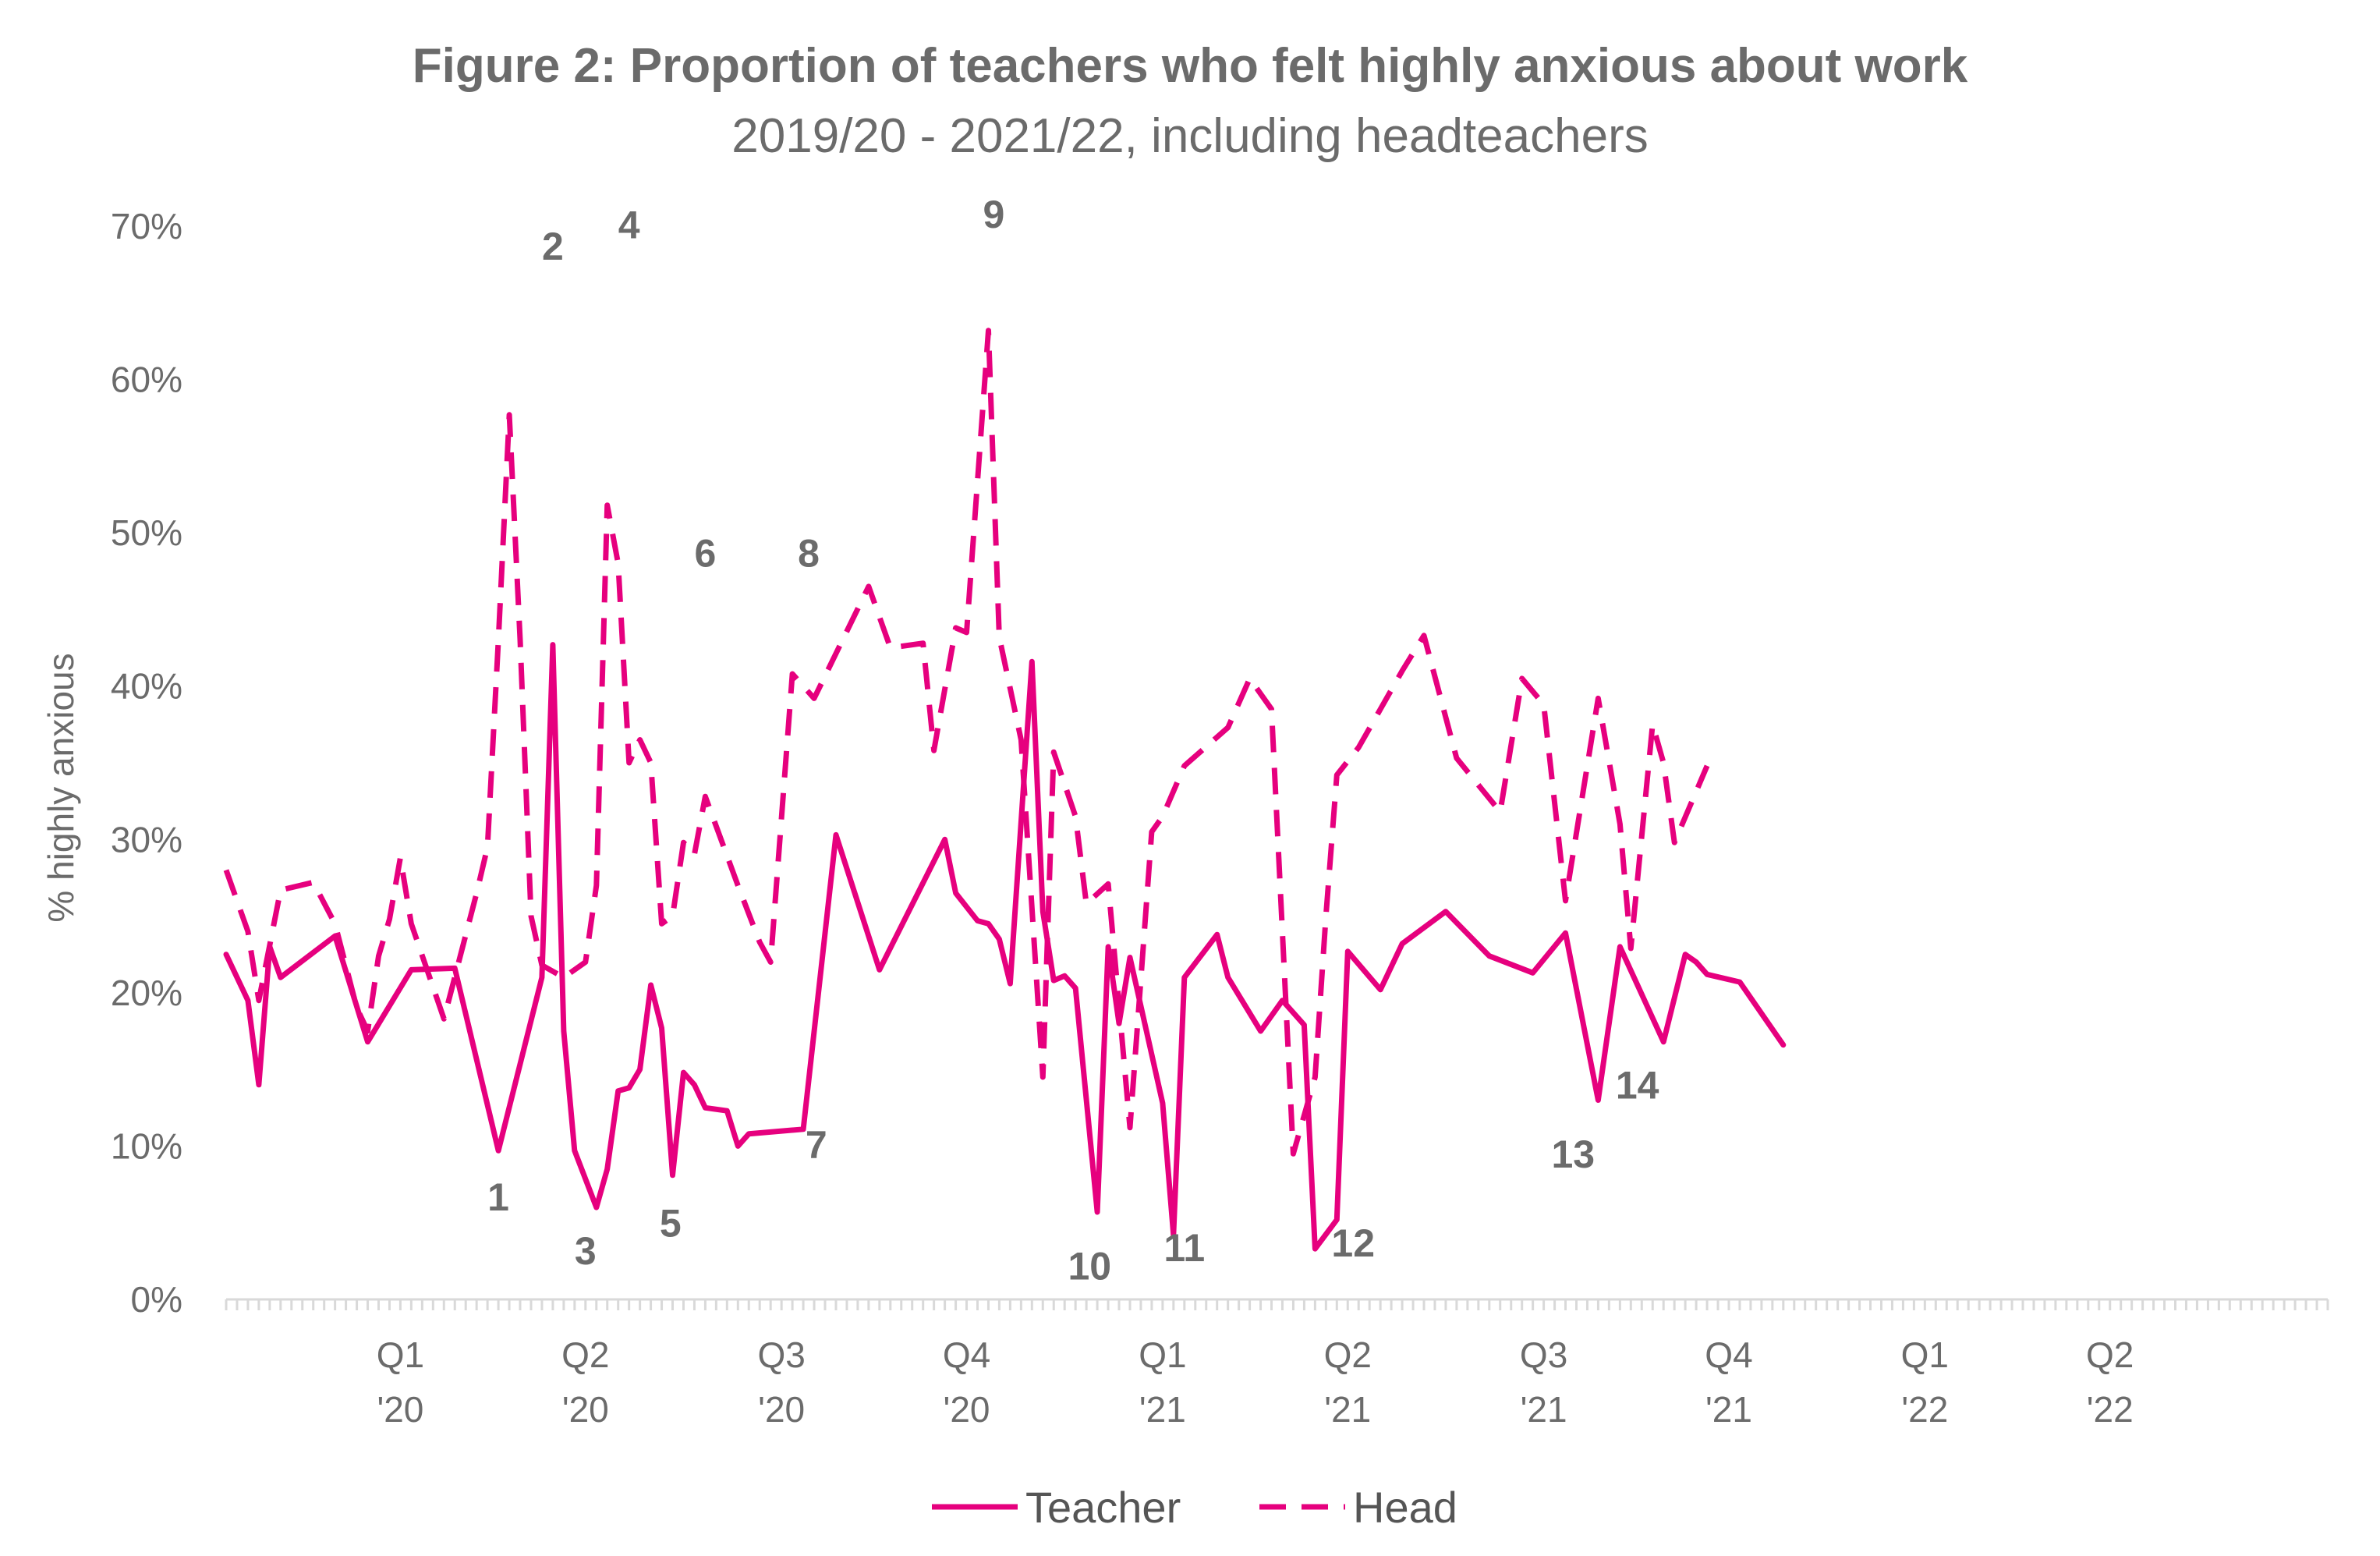  Describe the element at coordinates (1405, 1508) in the screenshot. I see `legend-label: Head` at that location.